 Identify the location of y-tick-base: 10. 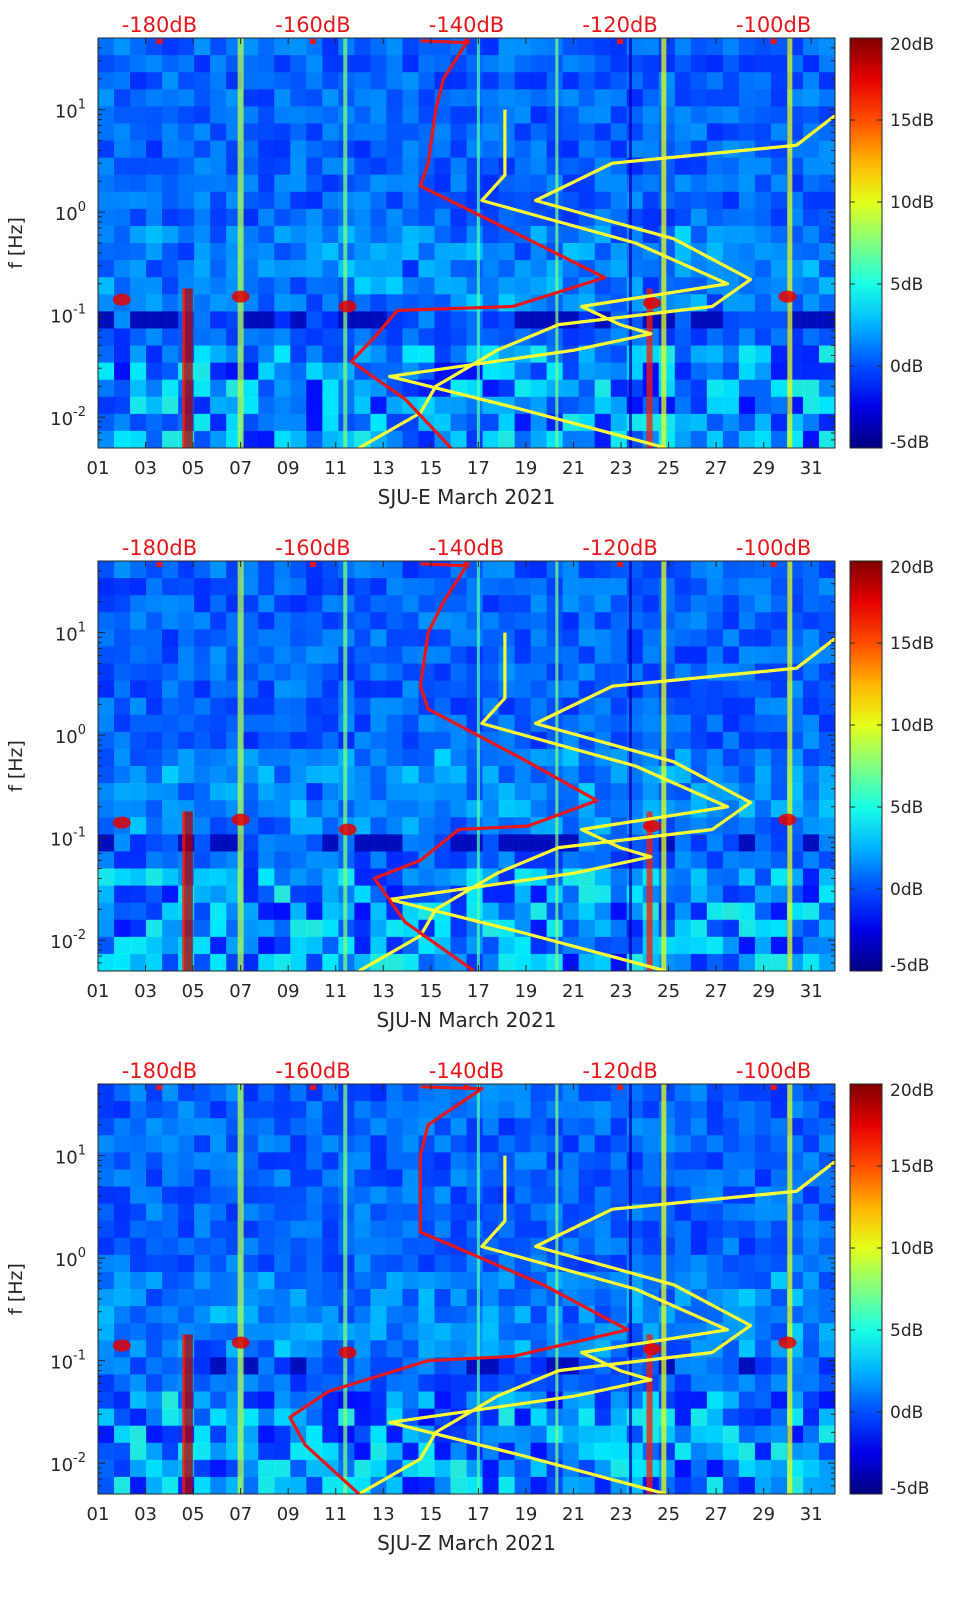
(61, 419).